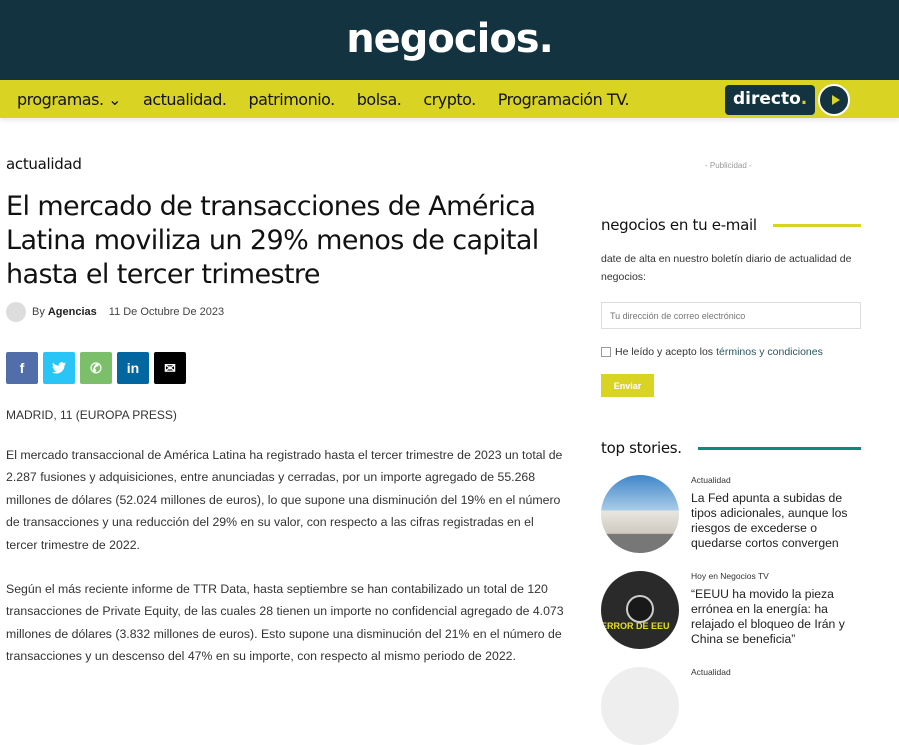 The height and width of the screenshot is (745, 899). I want to click on nav-actualidad: actualidad., so click(185, 99).